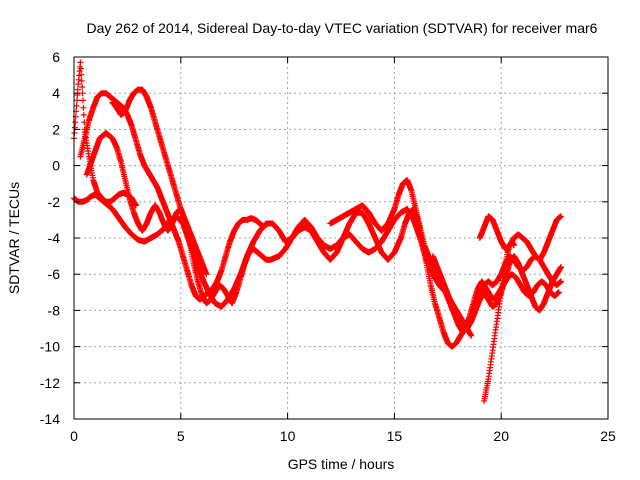  I want to click on series-track-d, so click(172, 196).